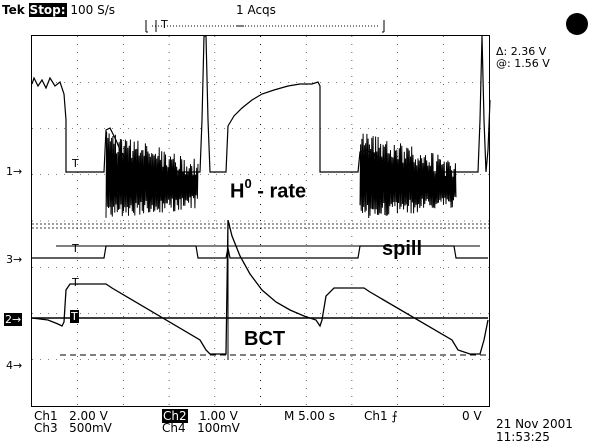  Describe the element at coordinates (13, 10) in the screenshot. I see `brand-label: Tek` at that location.